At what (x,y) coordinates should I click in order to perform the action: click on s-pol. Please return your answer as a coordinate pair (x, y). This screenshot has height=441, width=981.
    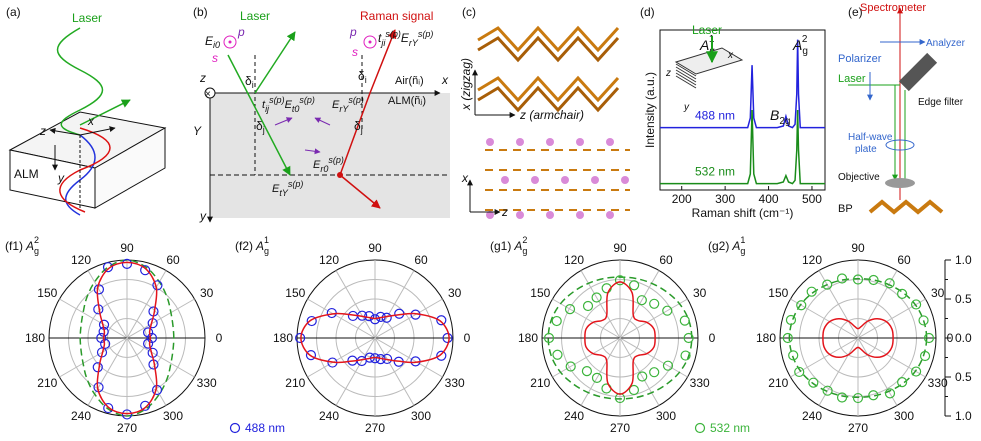
    Looking at the image, I should click on (370, 42).